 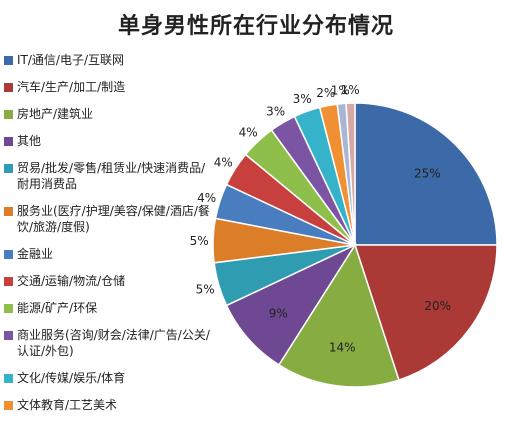 What do you see at coordinates (71, 281) in the screenshot?
I see `legend-label: 交通/运输/物流/仓储` at bounding box center [71, 281].